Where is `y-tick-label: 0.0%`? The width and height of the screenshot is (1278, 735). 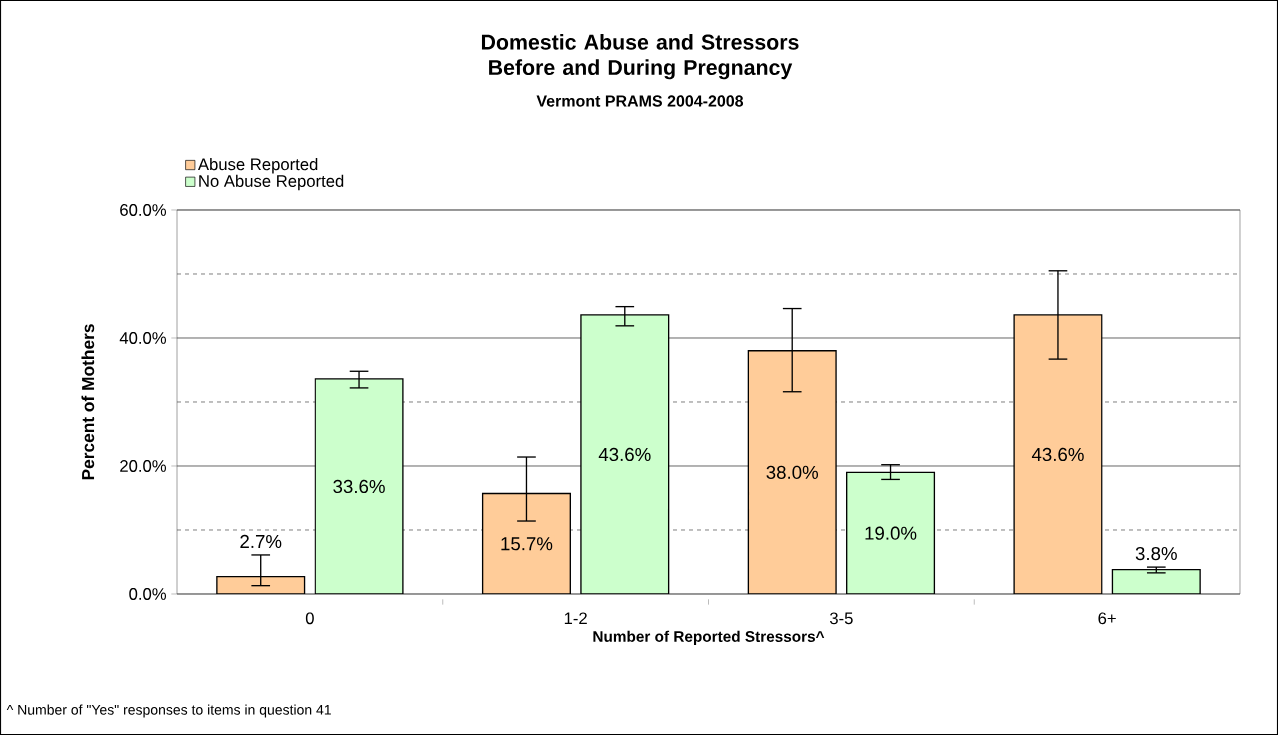 y-tick-label: 0.0% is located at coordinates (147, 594).